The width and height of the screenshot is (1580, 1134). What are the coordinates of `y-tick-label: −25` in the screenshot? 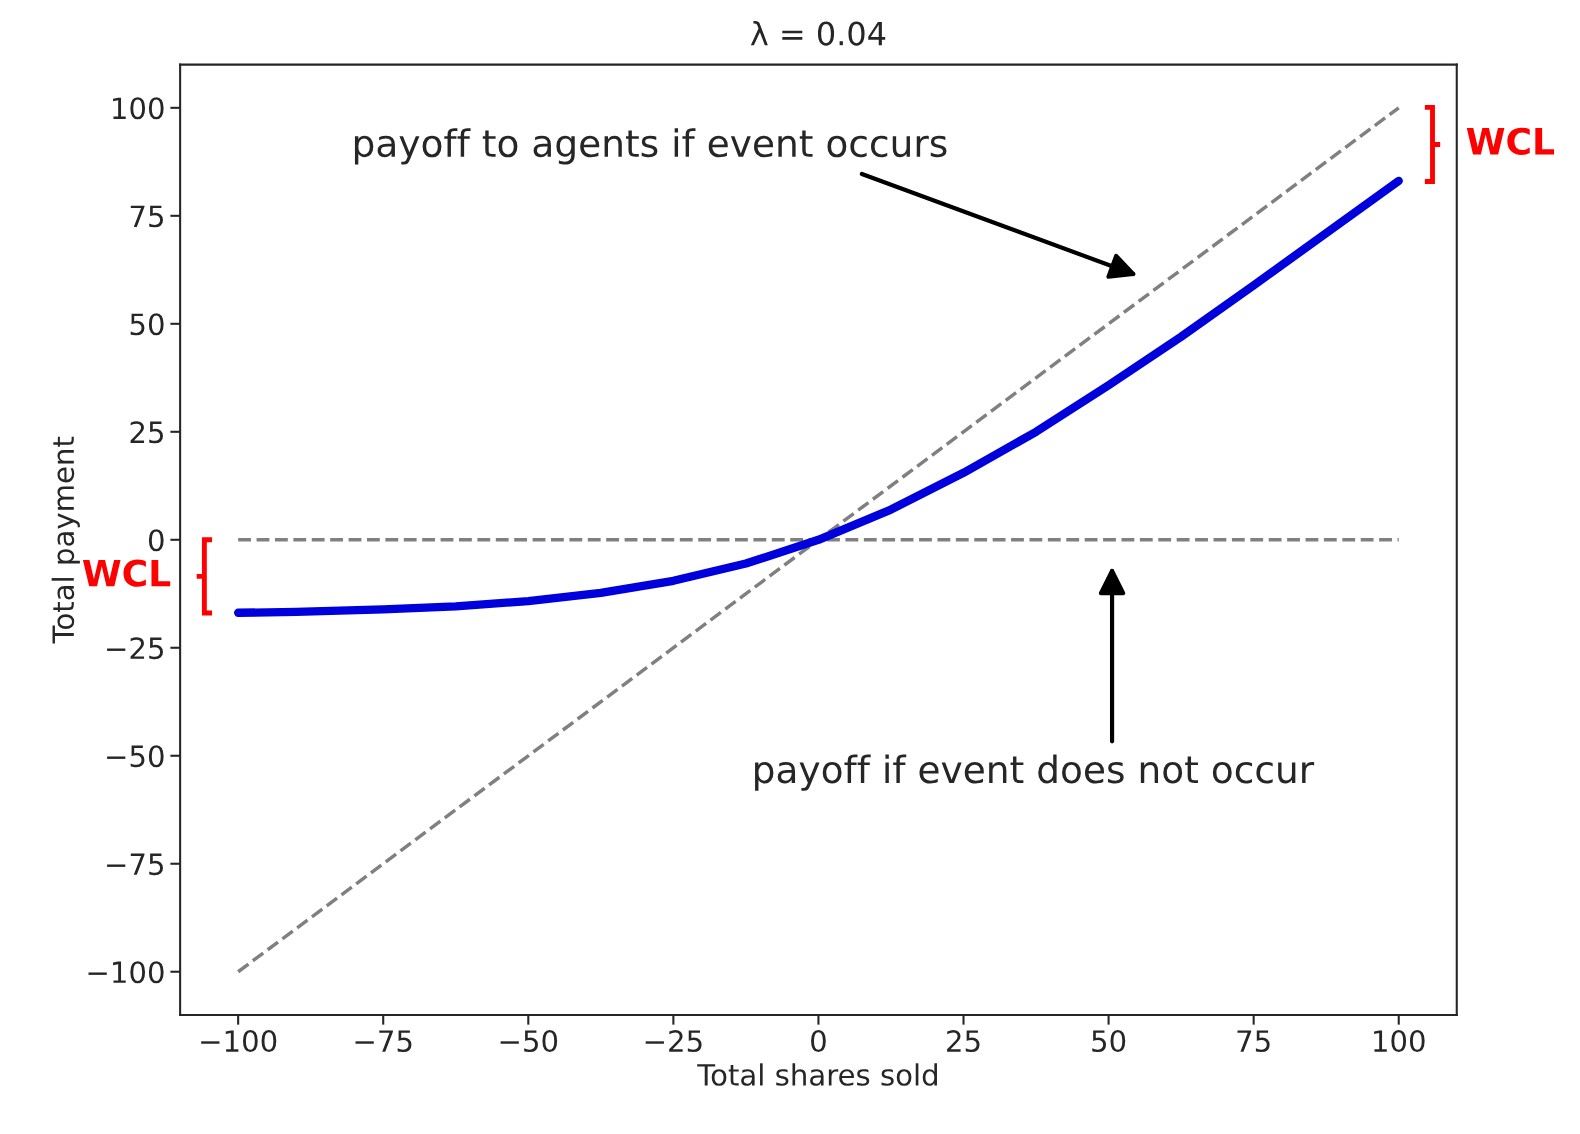 It's located at (135, 648).